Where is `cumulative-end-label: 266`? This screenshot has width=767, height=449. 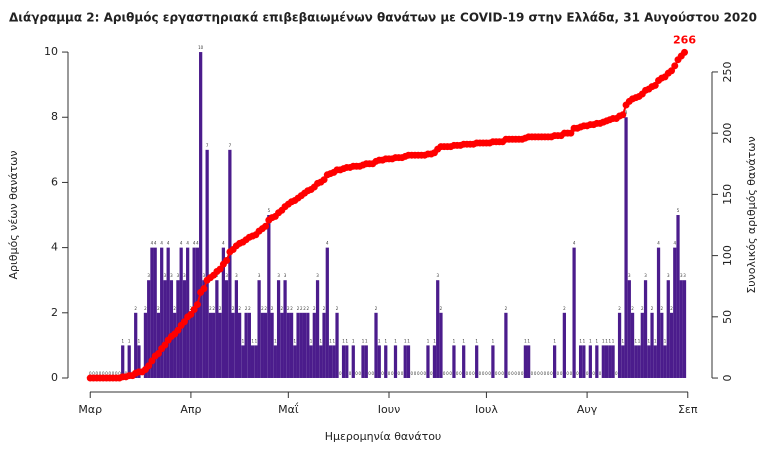
cumulative-end-label: 266 is located at coordinates (684, 39).